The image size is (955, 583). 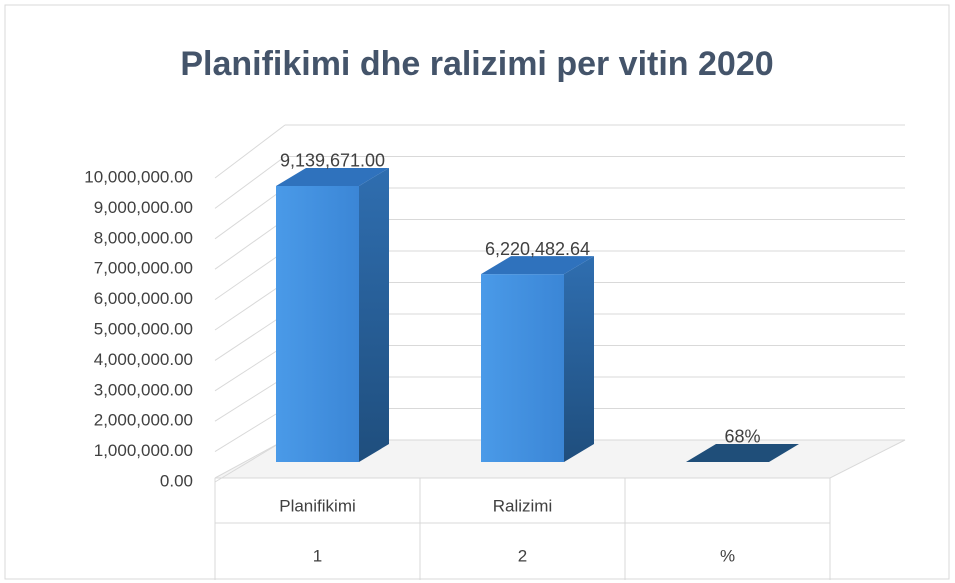 What do you see at coordinates (476, 64) in the screenshot?
I see `chart-title: Planifikimi dhe ralizimi per vitin 2020` at bounding box center [476, 64].